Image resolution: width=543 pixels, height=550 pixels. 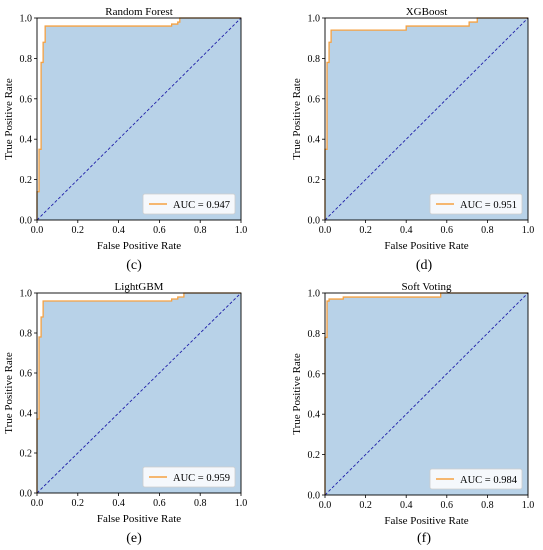 What do you see at coordinates (488, 205) in the screenshot?
I see `legend-label: AUC = 0.951` at bounding box center [488, 205].